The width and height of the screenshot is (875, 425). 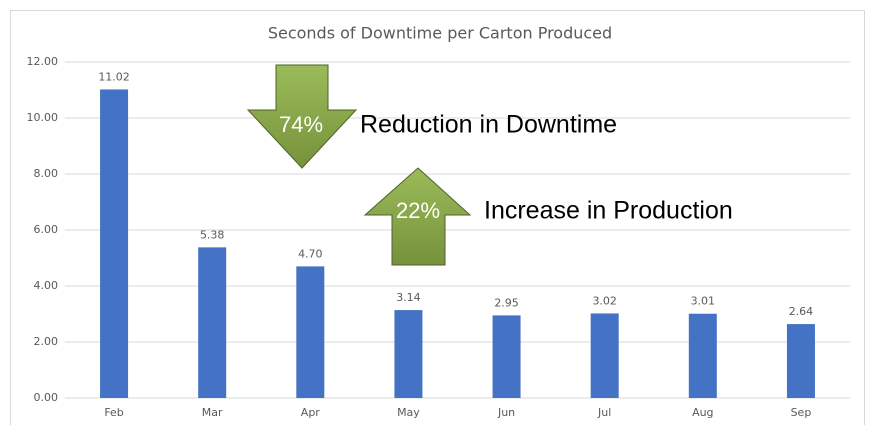 What do you see at coordinates (703, 301) in the screenshot?
I see `data-label: 3.01` at bounding box center [703, 301].